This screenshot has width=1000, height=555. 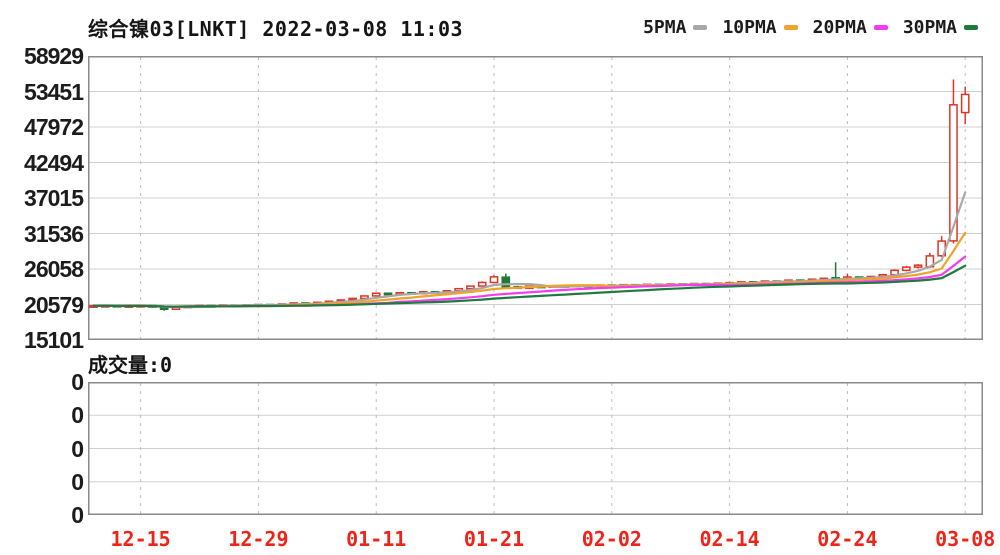 What do you see at coordinates (54, 91) in the screenshot?
I see `price-axis-tick-label: 53451` at bounding box center [54, 91].